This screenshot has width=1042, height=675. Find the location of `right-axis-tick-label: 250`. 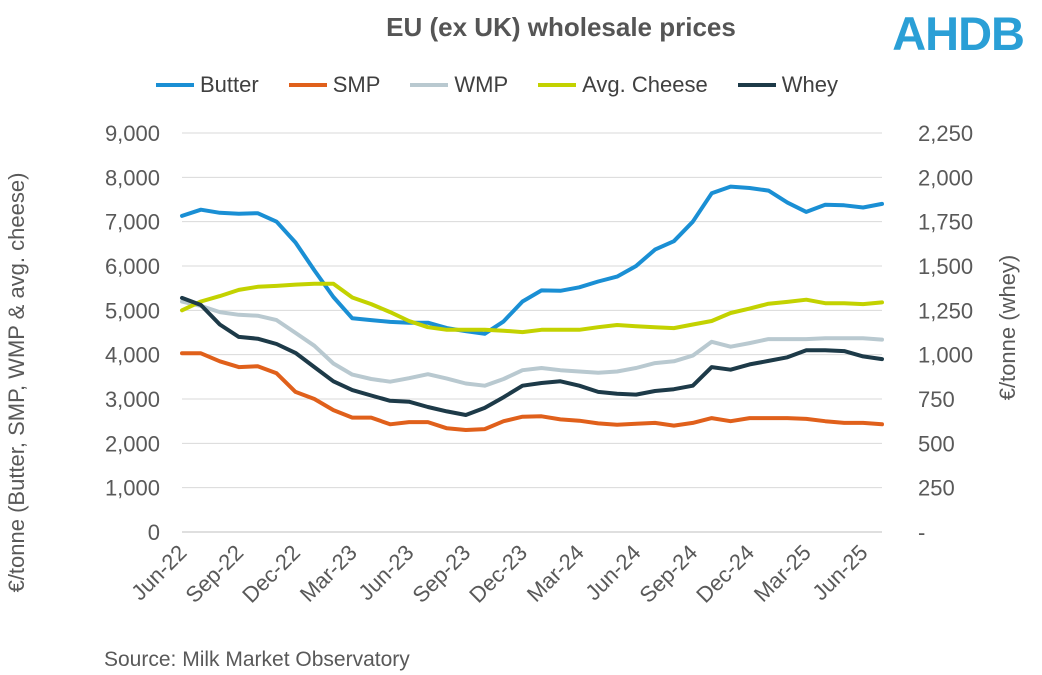

right-axis-tick-label: 250 is located at coordinates (936, 488).